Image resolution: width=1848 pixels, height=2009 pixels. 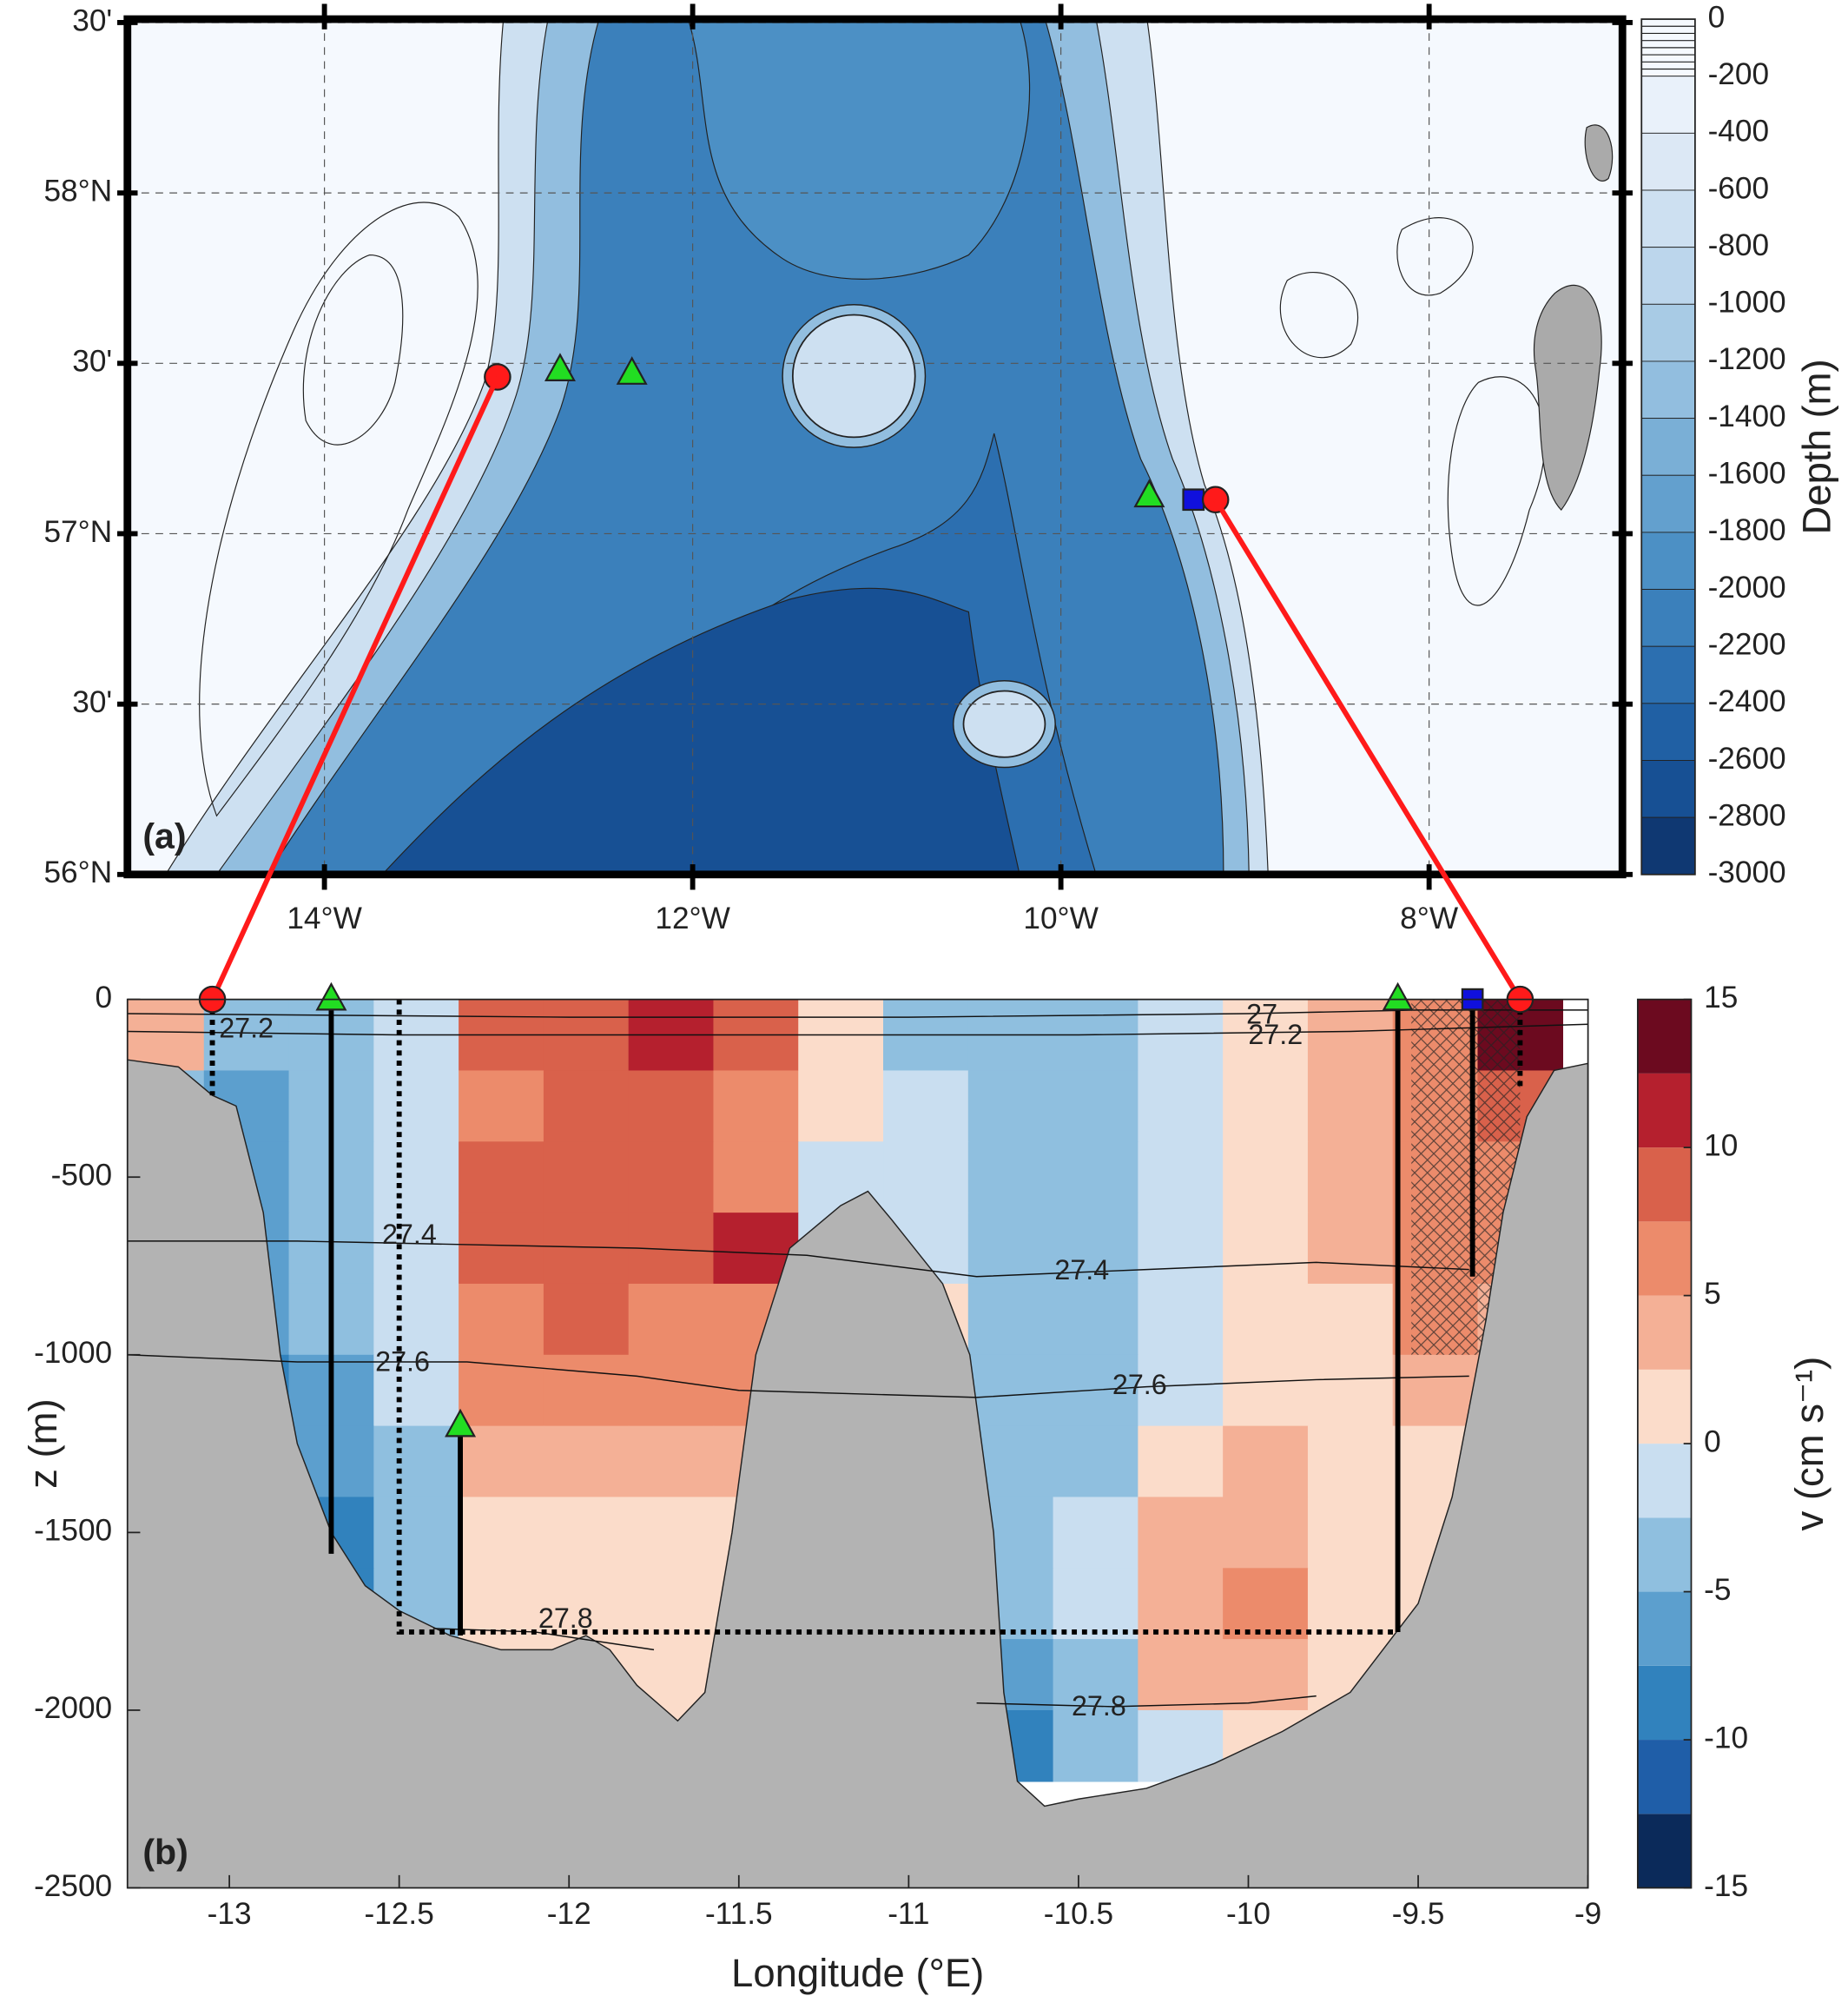 I want to click on colorbar-tick-label: -2000, so click(x=1747, y=588).